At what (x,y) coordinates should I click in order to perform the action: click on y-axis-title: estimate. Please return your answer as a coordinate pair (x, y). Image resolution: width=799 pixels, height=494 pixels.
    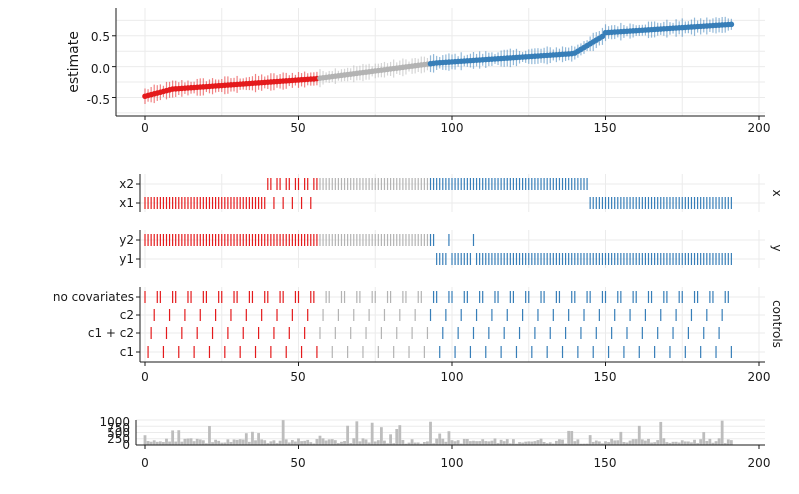
    Looking at the image, I should click on (74, 62).